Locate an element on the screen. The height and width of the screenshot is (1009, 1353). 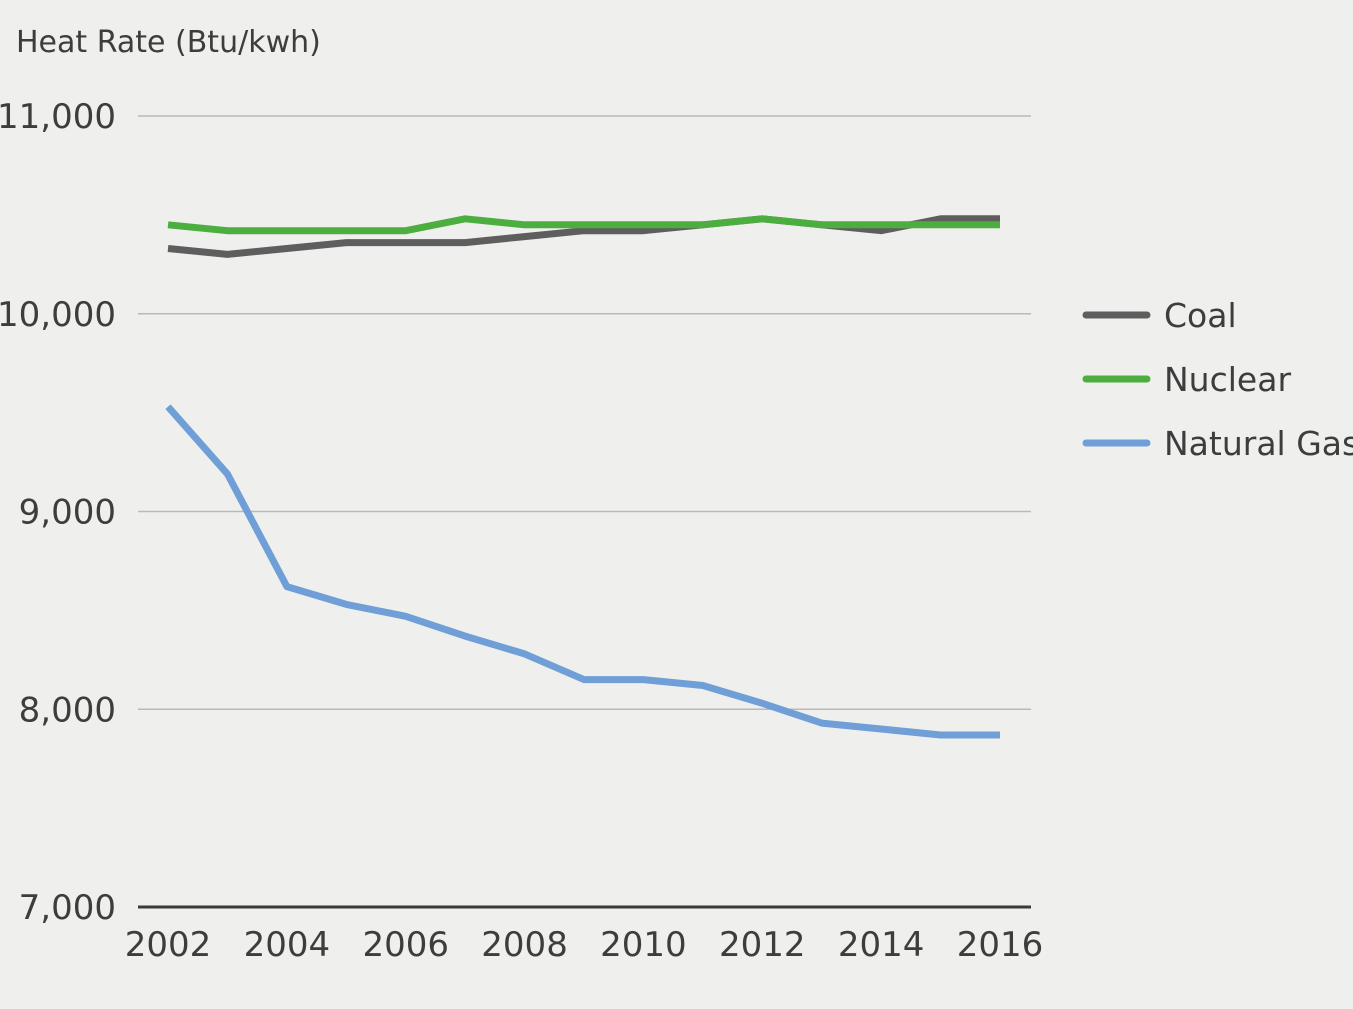
legend-label: Natural Gas is located at coordinates (1258, 443).